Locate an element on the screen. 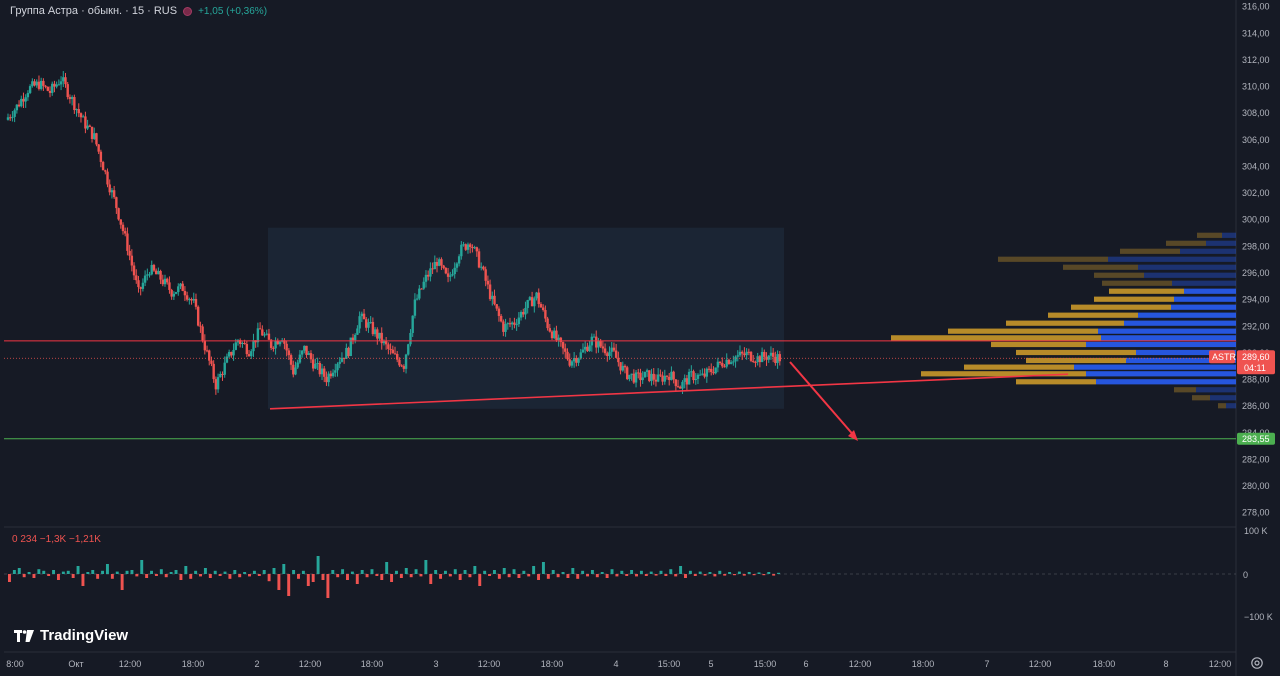  symbol-title: Группа Астра · обыкн. · 15 · RUS is located at coordinates (94, 11).